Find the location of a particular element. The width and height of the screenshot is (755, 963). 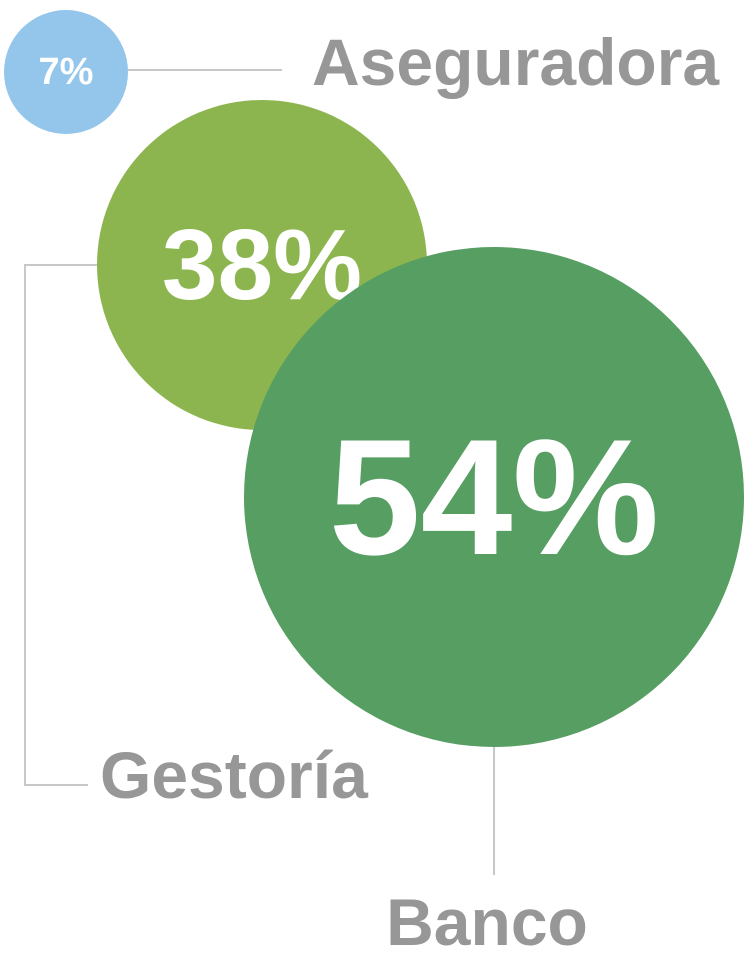

connector is located at coordinates (60, 525).